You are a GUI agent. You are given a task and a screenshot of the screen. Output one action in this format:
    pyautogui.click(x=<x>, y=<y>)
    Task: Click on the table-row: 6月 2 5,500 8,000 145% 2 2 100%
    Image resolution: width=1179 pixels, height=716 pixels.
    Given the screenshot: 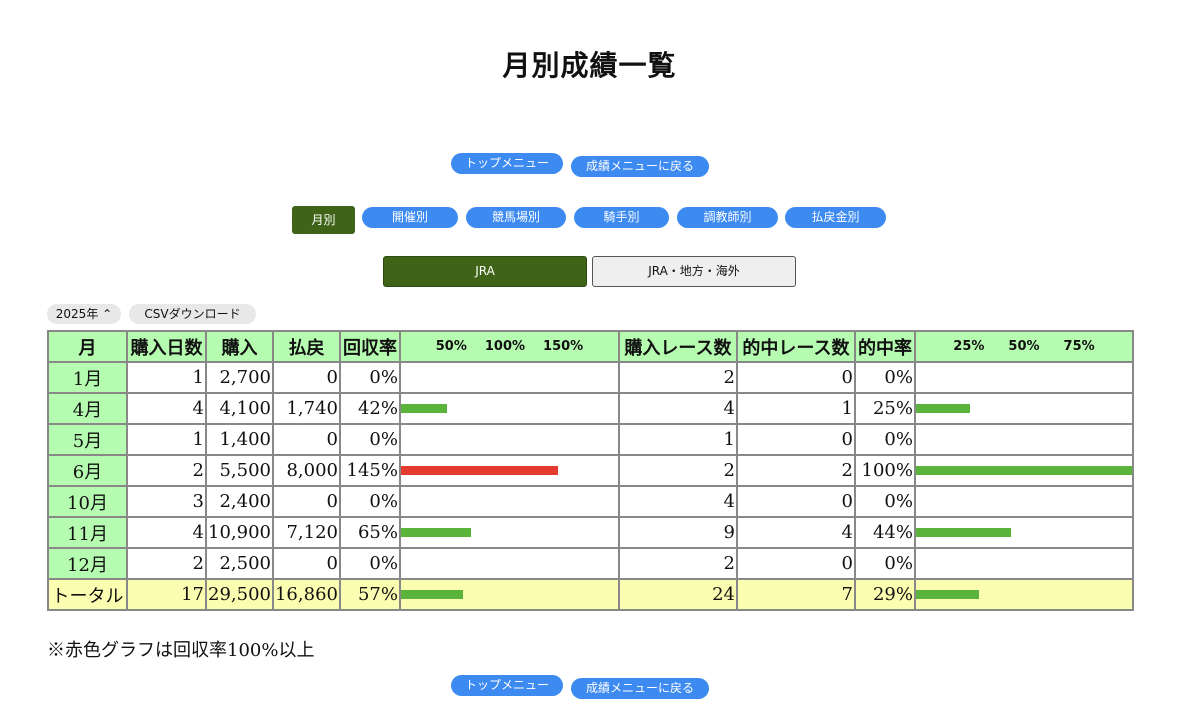 What is the action you would take?
    pyautogui.click(x=590, y=470)
    